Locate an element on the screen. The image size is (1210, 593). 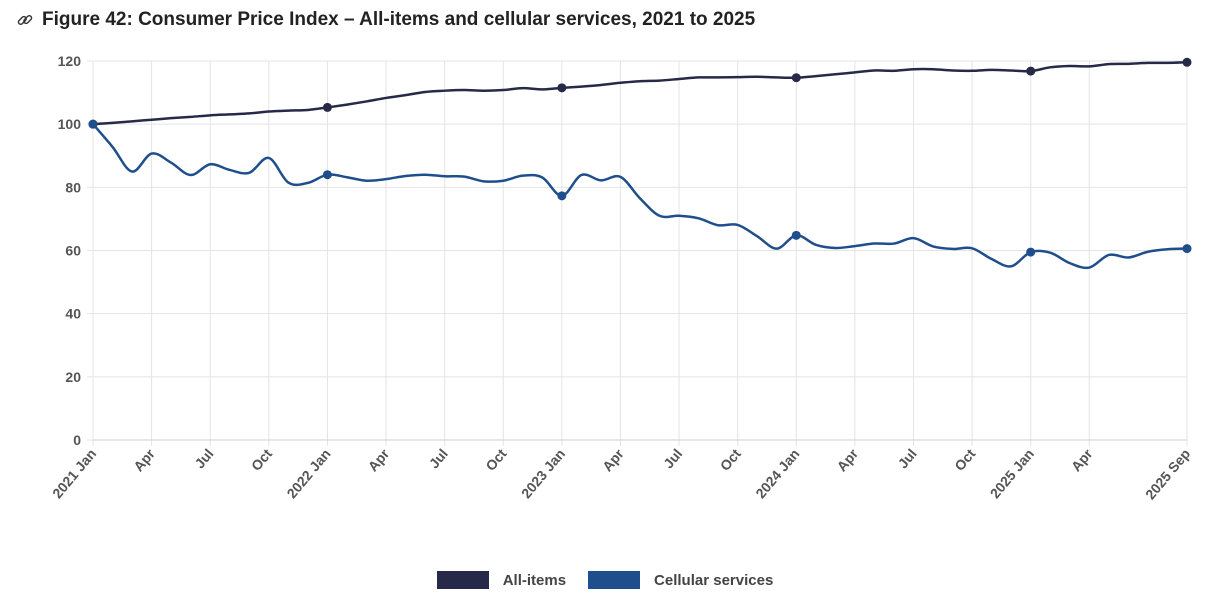
x-tick-label: 2024 Jan is located at coordinates (777, 474).